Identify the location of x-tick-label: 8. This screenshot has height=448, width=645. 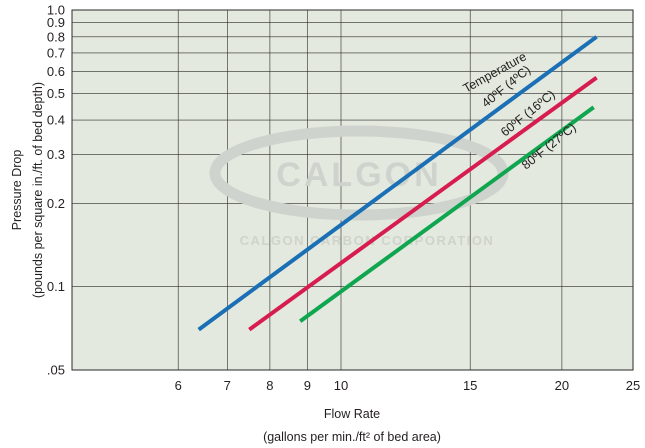
(269, 385).